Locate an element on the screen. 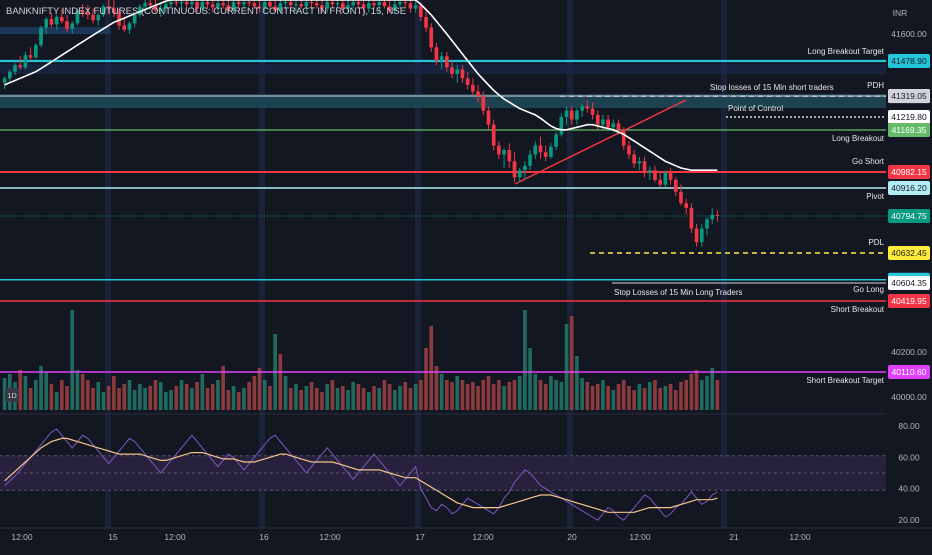 Image resolution: width=932 pixels, height=555 pixels. oscillator-tick-label: 20.00 is located at coordinates (909, 520).